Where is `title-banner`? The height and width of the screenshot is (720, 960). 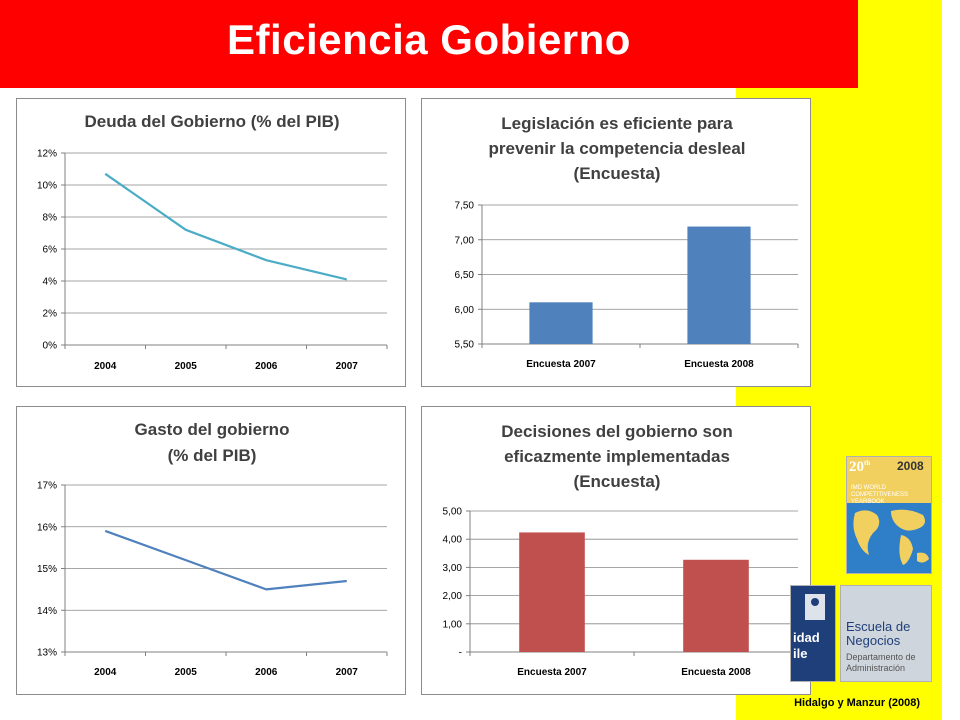 title-banner is located at coordinates (429, 44).